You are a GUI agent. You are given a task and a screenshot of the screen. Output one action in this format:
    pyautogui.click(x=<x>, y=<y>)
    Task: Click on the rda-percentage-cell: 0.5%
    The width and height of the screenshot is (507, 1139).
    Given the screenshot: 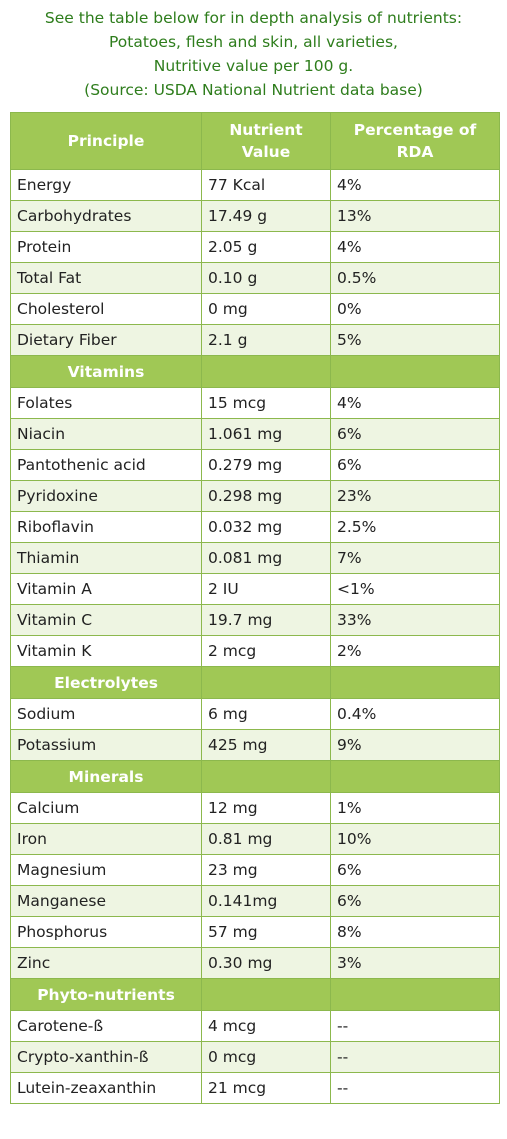 What is the action you would take?
    pyautogui.click(x=415, y=278)
    